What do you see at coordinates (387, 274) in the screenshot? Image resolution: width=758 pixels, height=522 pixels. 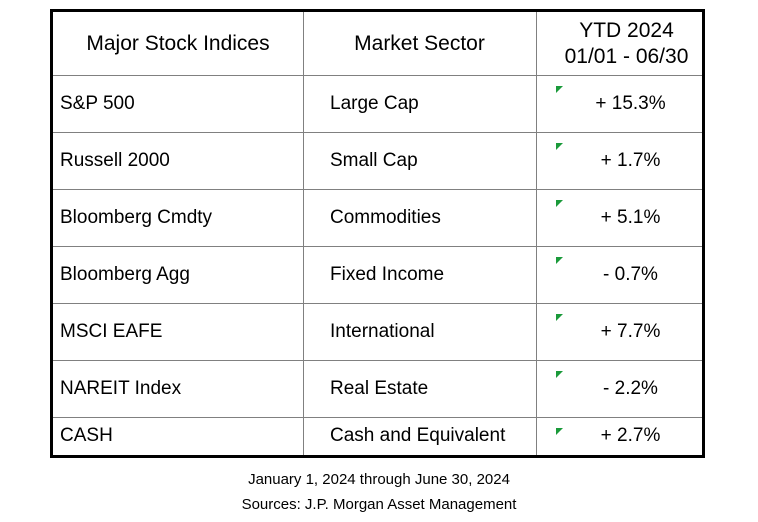 I see `market-sector: Fixed Income` at bounding box center [387, 274].